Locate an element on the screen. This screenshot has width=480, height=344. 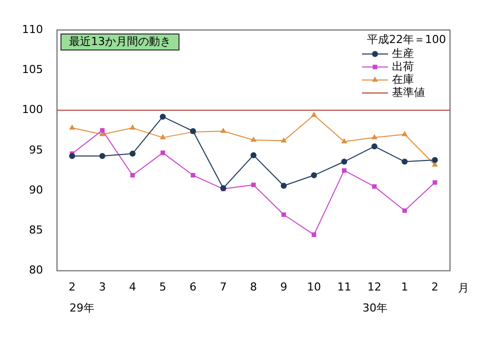
legend-title: 平成22年＝100 is located at coordinates (406, 39).